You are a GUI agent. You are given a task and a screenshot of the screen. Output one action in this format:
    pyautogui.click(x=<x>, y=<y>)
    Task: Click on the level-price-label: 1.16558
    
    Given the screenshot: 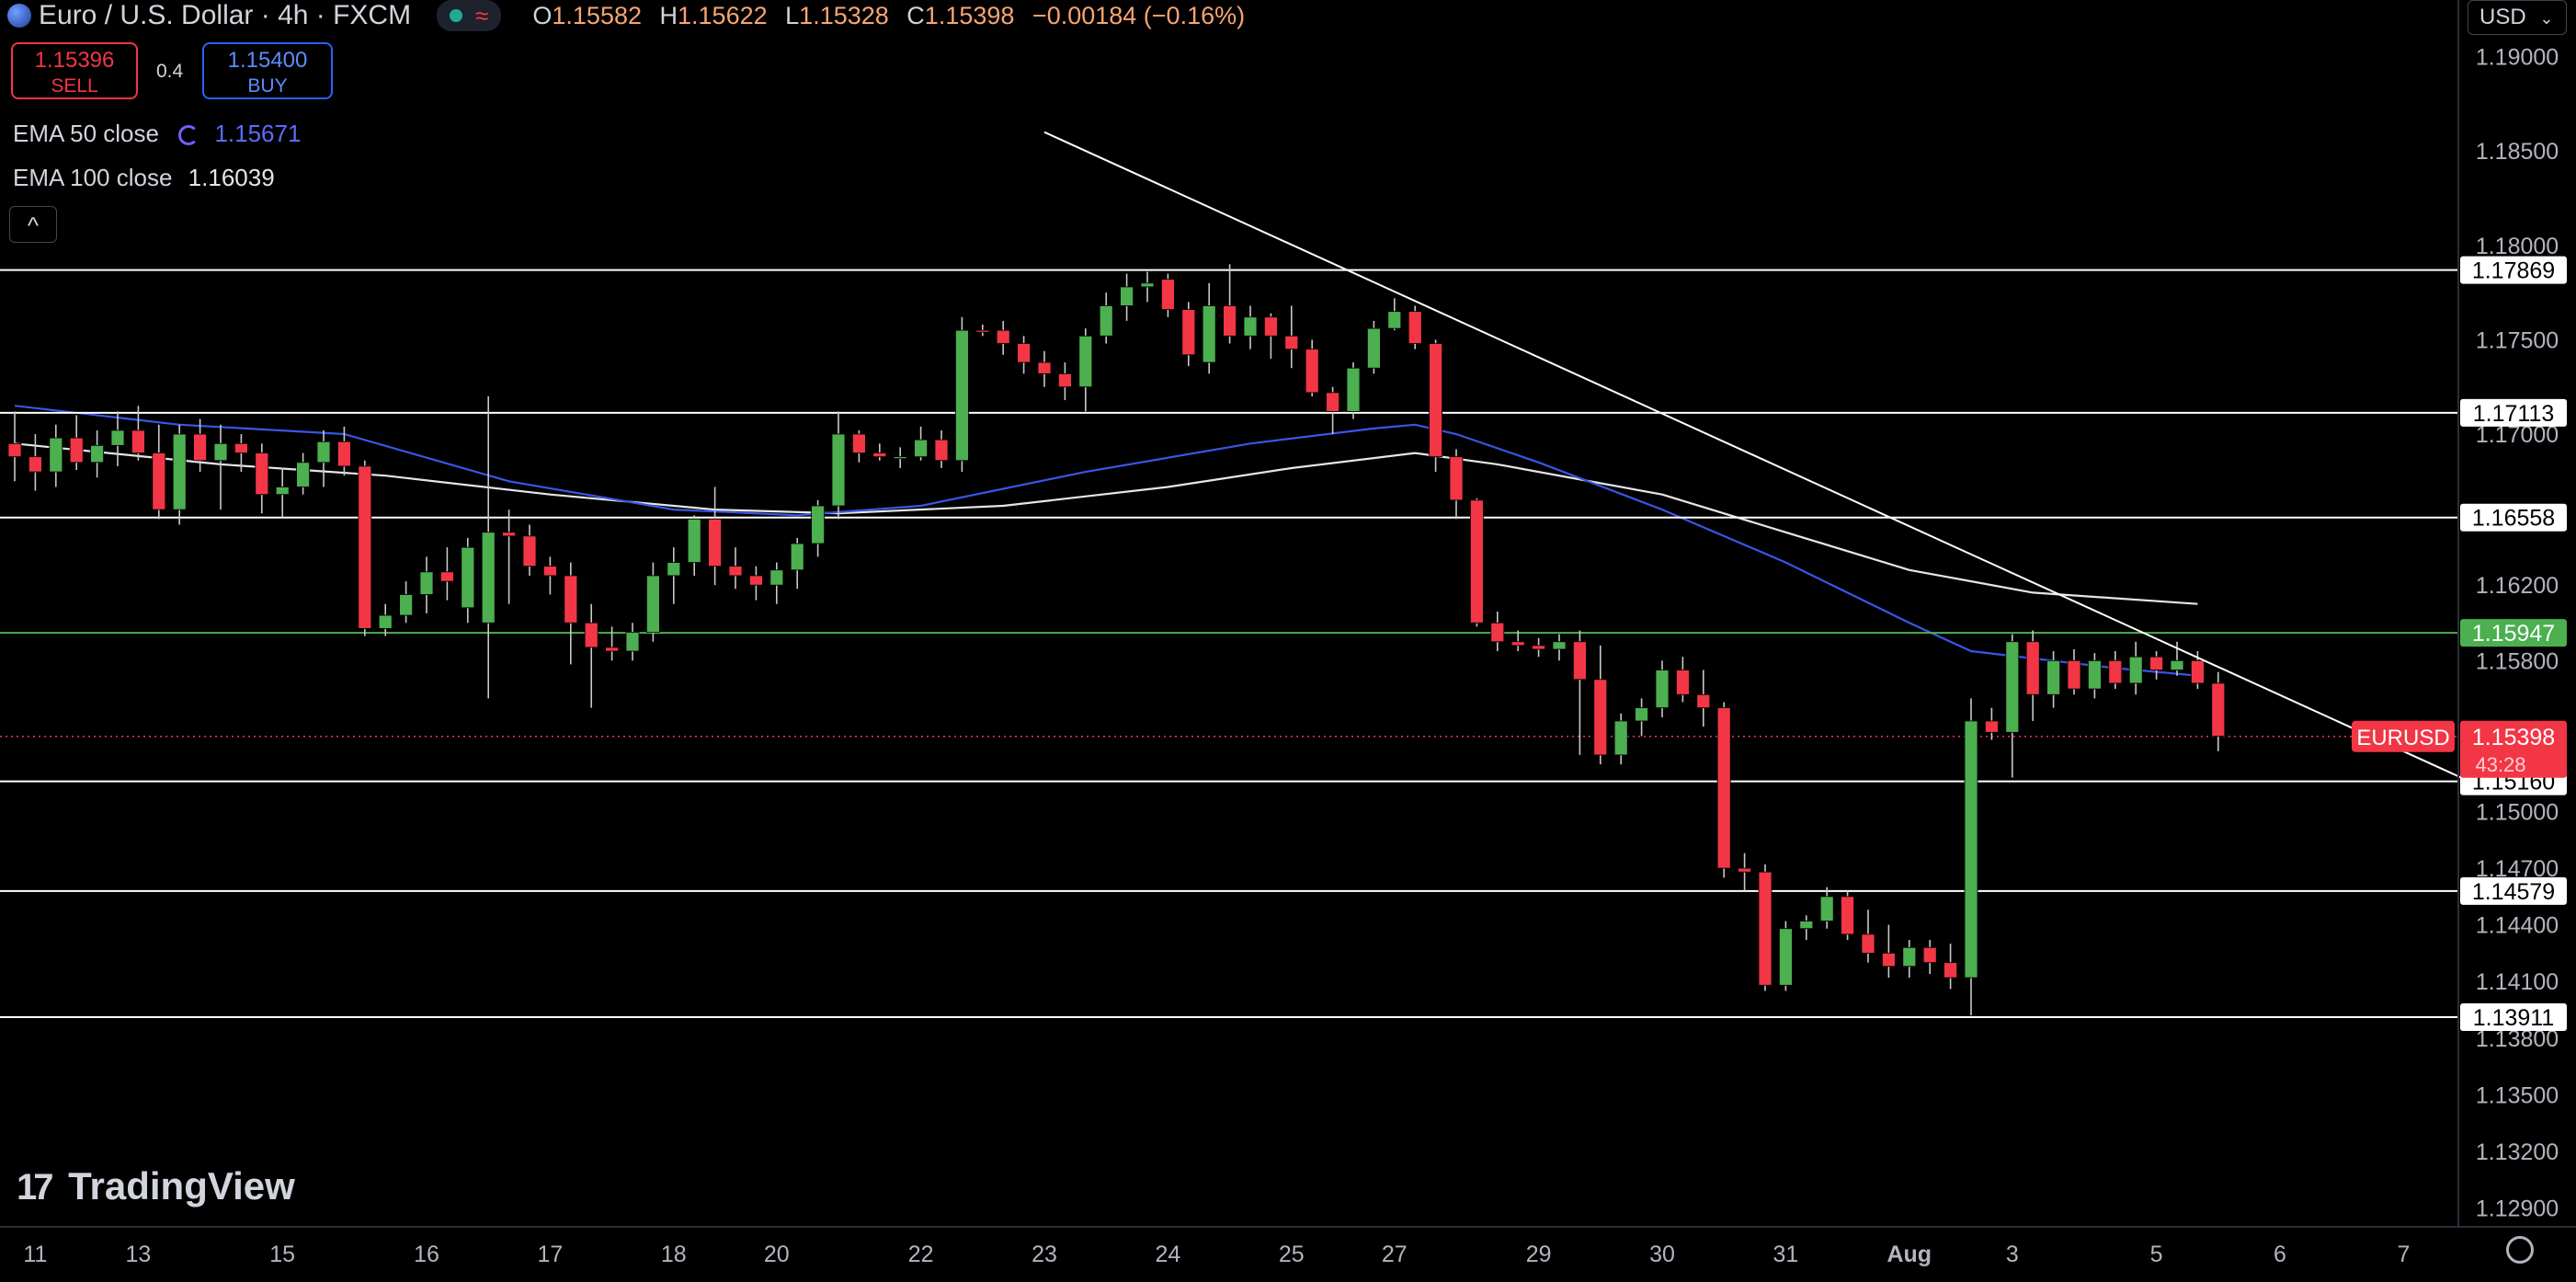 What is the action you would take?
    pyautogui.click(x=2513, y=517)
    